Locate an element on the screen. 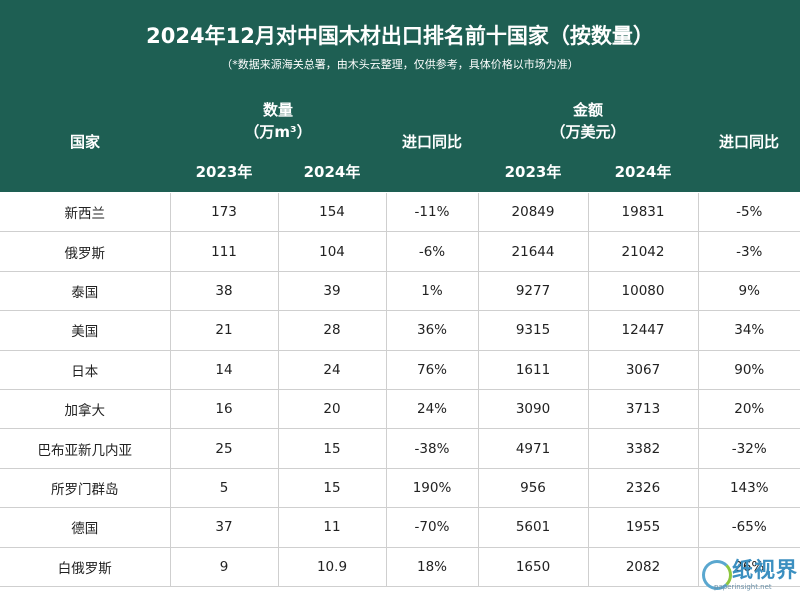 This screenshot has width=800, height=594. cell-volume-yoy: 18% is located at coordinates (432, 567).